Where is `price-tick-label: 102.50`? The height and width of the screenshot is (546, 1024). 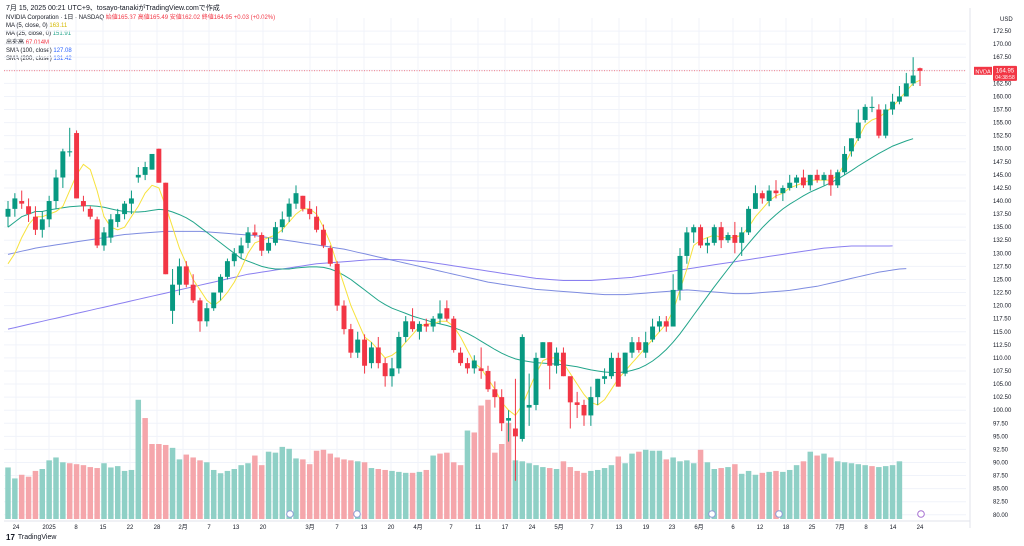 price-tick-label: 102.50 is located at coordinates (1002, 398).